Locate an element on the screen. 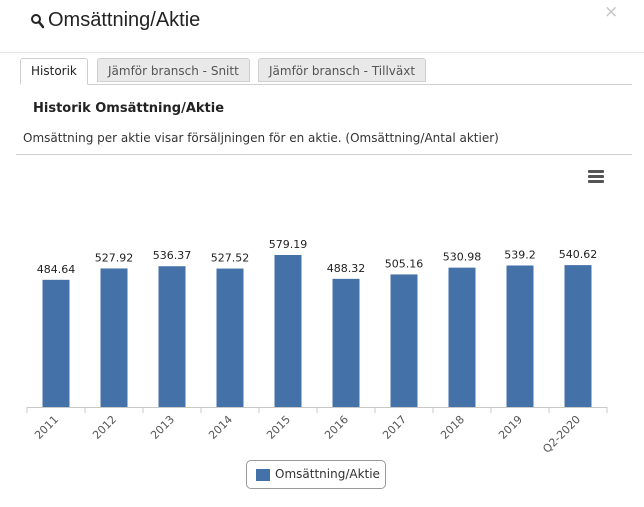 Image resolution: width=644 pixels, height=507 pixels. divider is located at coordinates (324, 154).